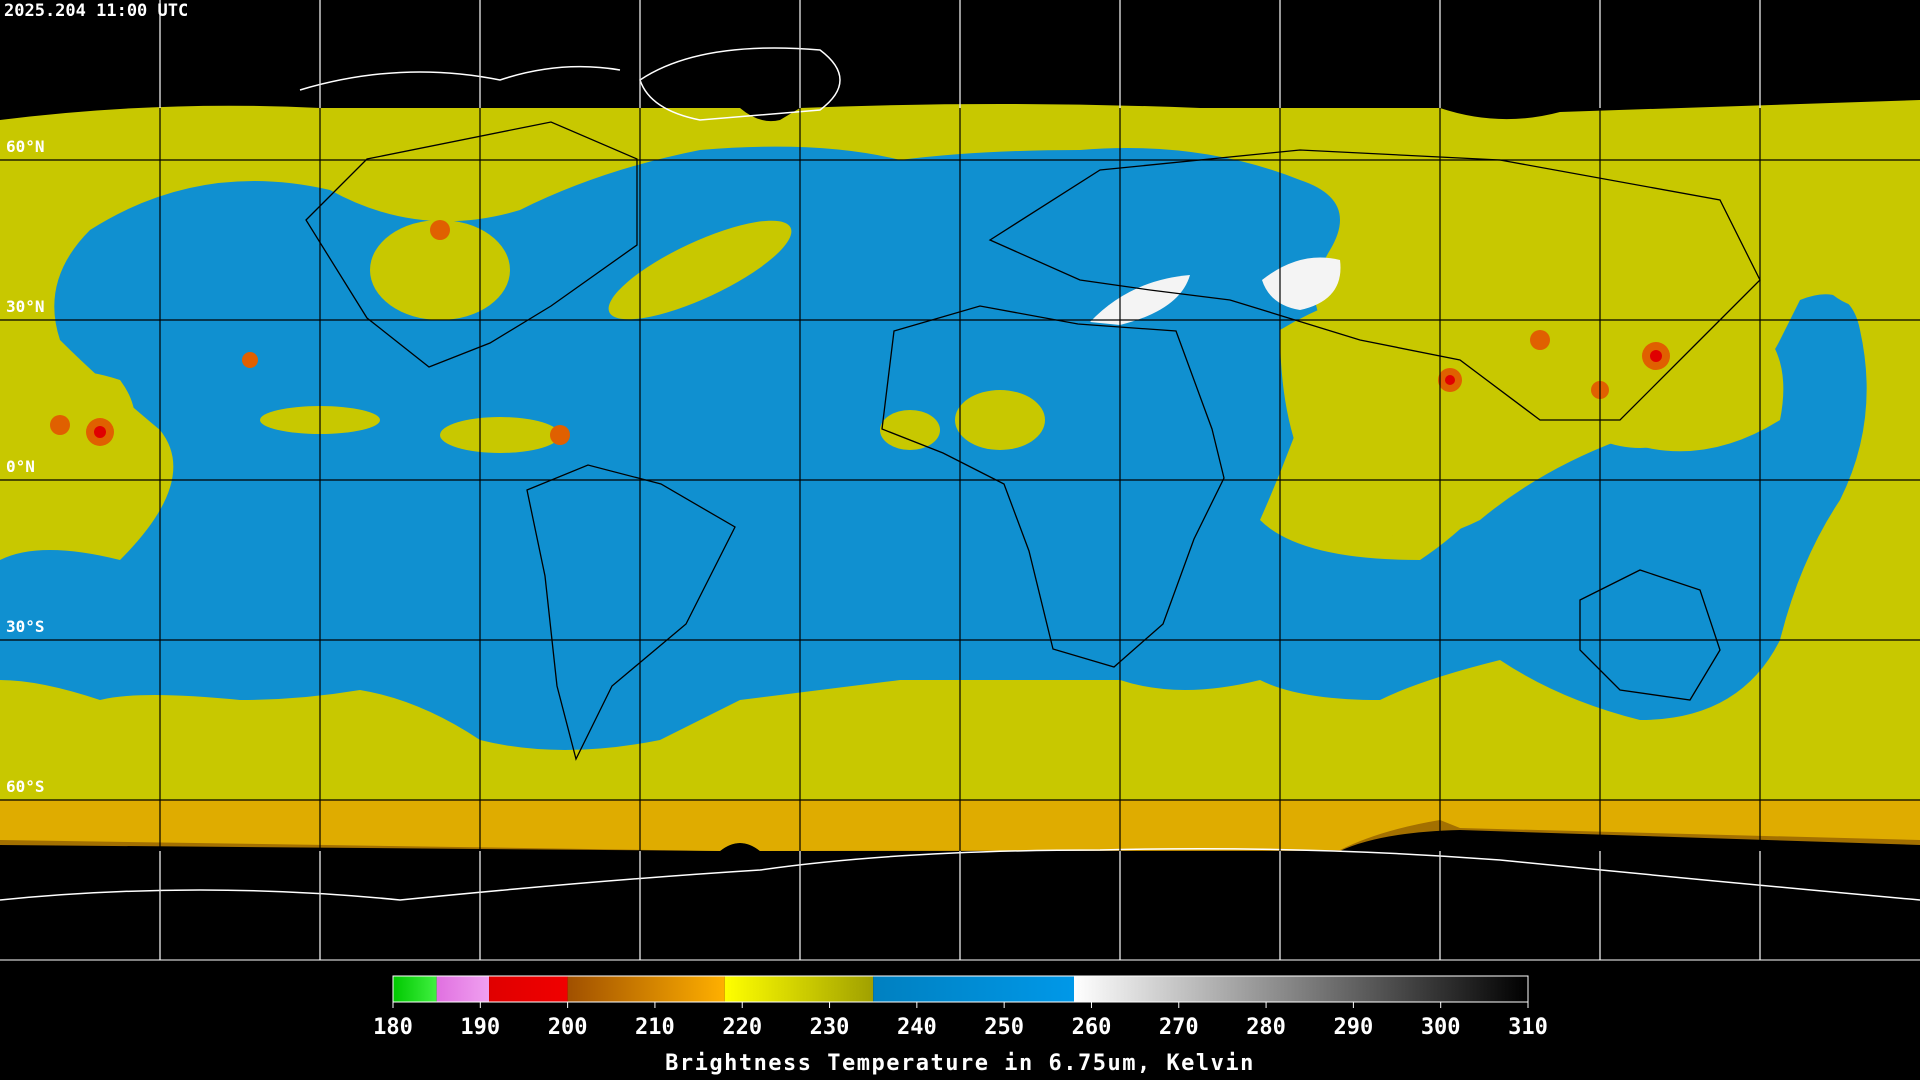  What do you see at coordinates (742, 1027) in the screenshot?
I see `tick-label: 220` at bounding box center [742, 1027].